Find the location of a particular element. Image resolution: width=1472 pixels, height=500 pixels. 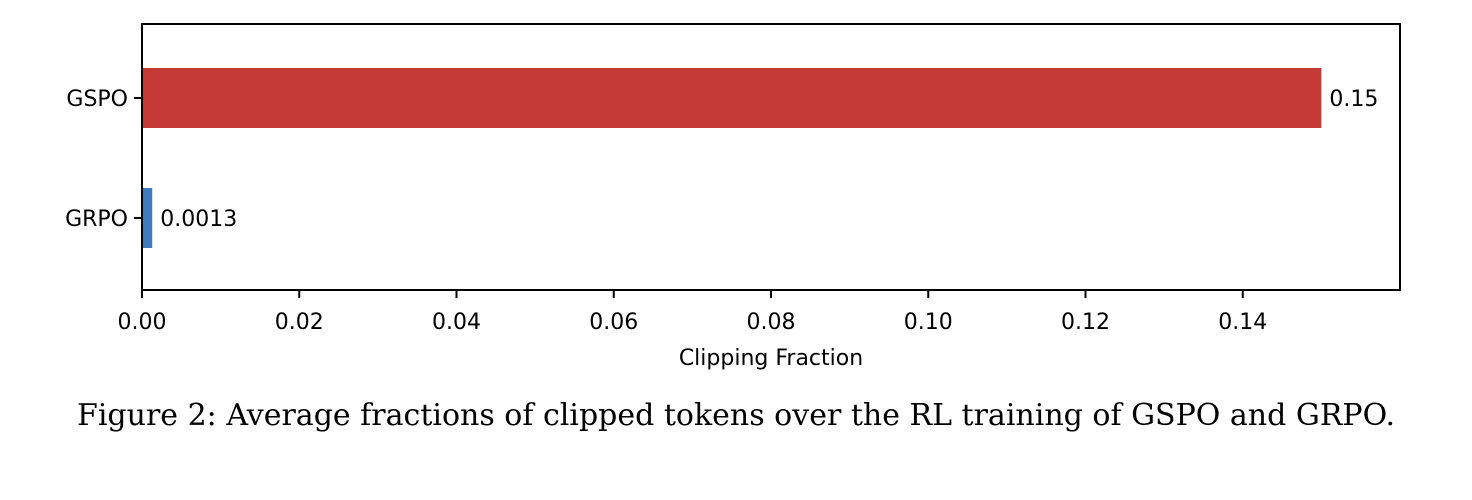

y-tick-label-grpo: GRPO is located at coordinates (96, 219).